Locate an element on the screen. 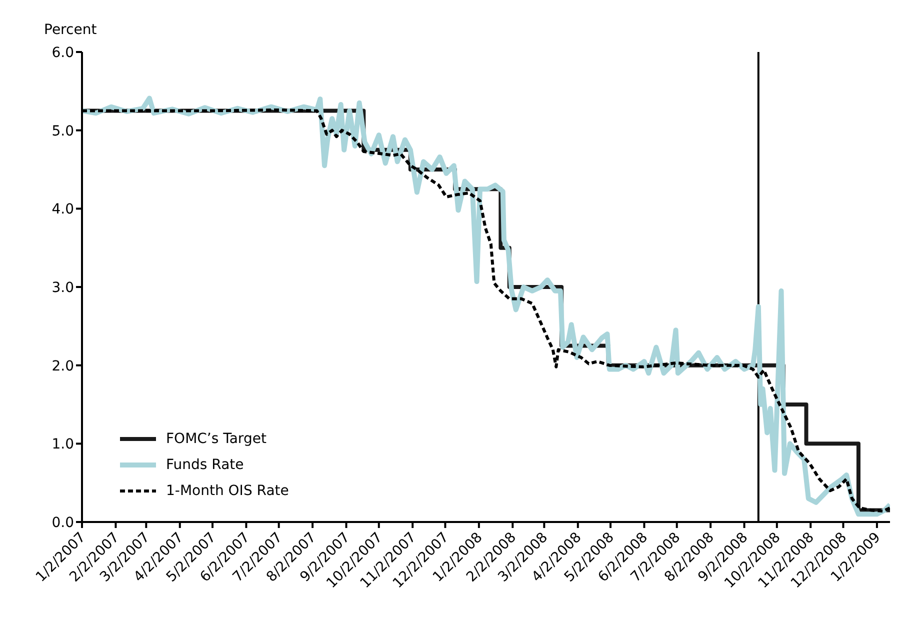 The image size is (905, 620). y-tick-label: 4.0 is located at coordinates (63, 210).